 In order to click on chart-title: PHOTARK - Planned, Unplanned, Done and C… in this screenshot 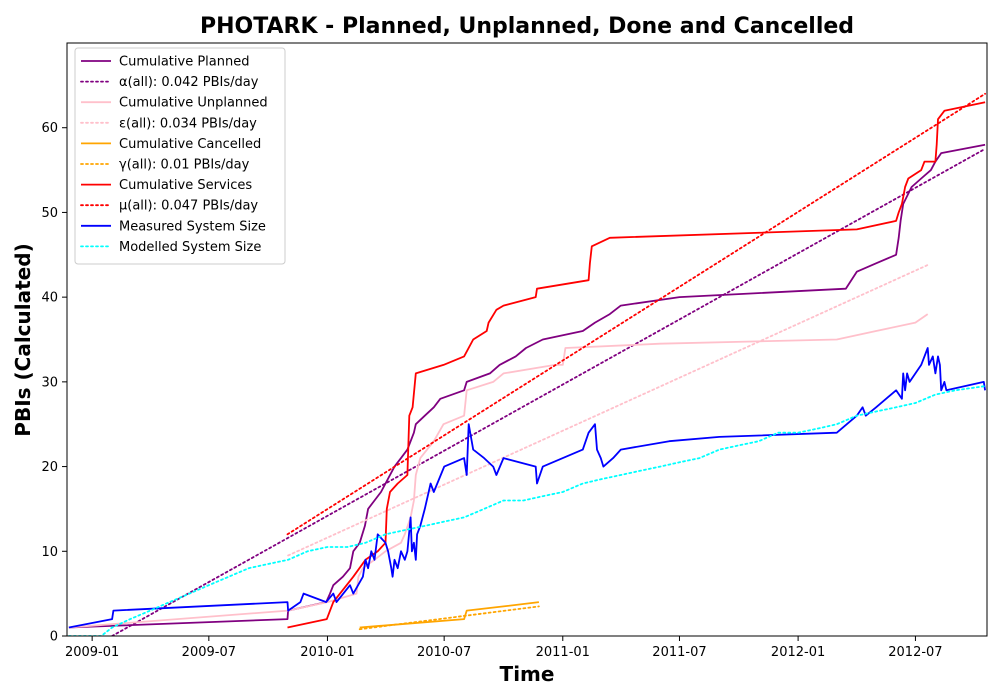, I will do `click(527, 26)`.